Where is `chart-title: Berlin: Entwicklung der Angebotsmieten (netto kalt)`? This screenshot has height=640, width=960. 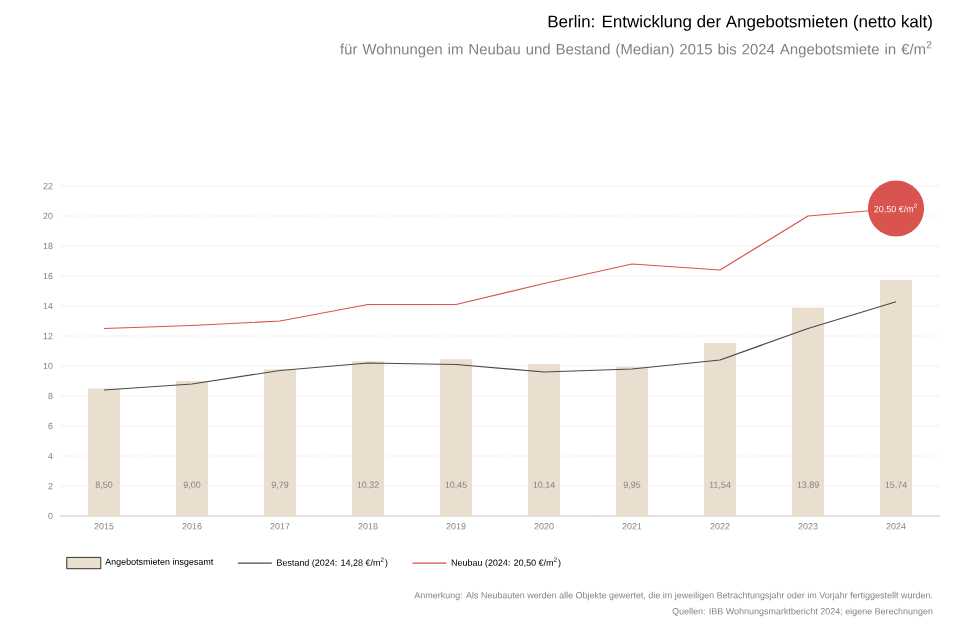
chart-title: Berlin: Entwicklung der Angebotsmieten (netto kalt) is located at coordinates (740, 23).